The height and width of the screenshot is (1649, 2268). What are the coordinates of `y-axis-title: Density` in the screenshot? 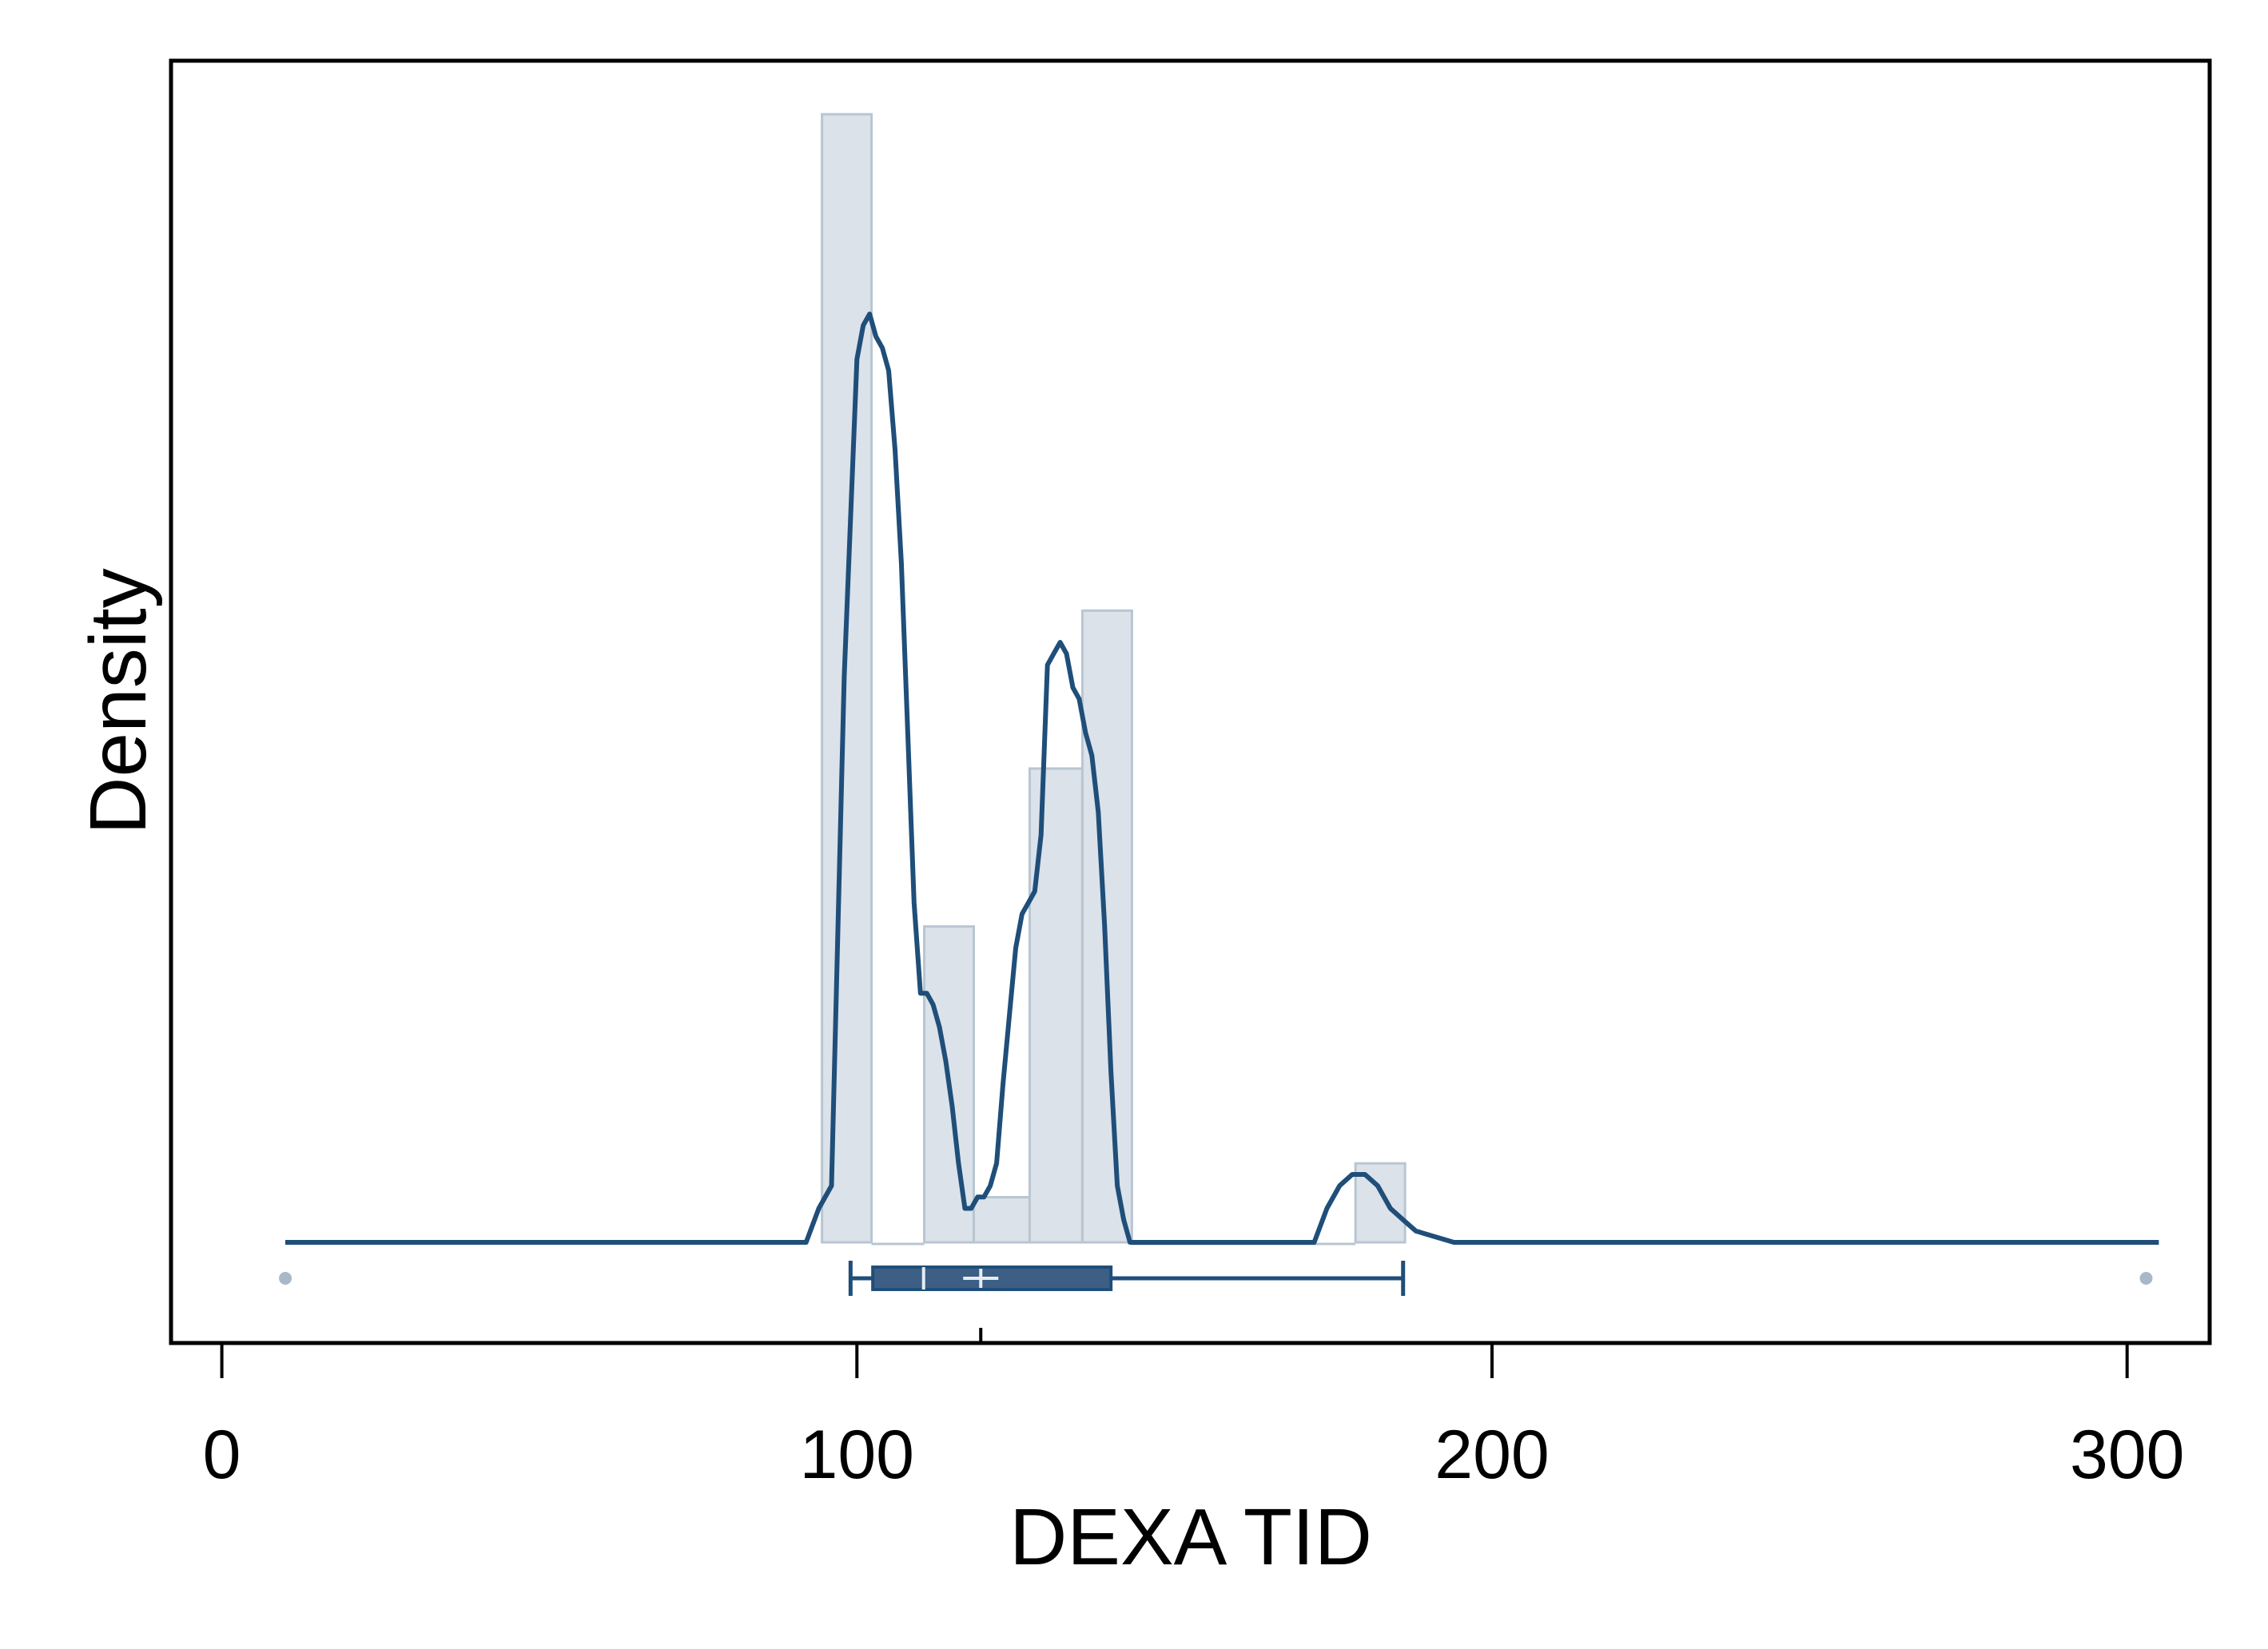 It's located at (119, 701).